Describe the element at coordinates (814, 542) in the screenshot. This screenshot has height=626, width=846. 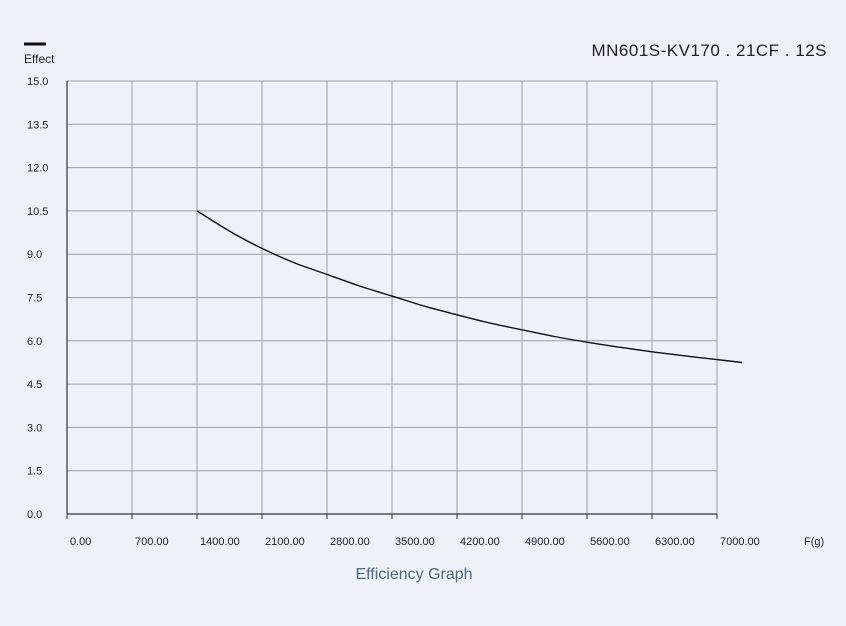
I see `x-axis-label: F(g)` at that location.